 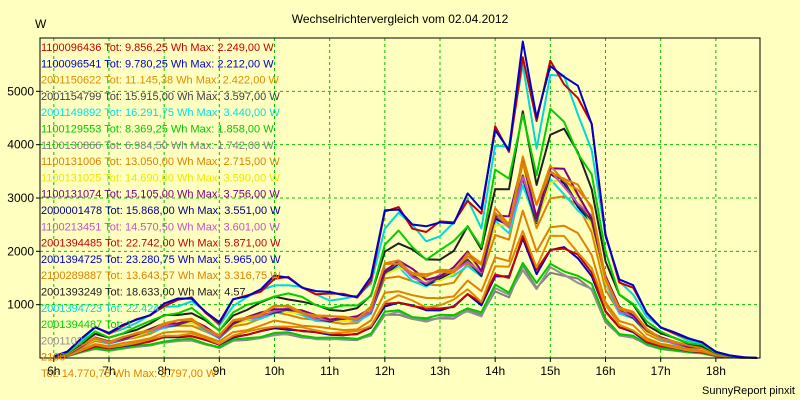 I want to click on x-tick-label: 15h, so click(x=550, y=371).